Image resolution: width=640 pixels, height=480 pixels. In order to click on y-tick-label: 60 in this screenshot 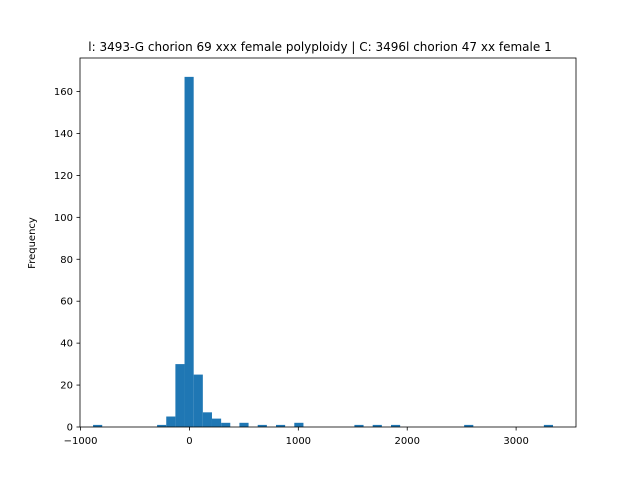, I will do `click(66, 302)`.